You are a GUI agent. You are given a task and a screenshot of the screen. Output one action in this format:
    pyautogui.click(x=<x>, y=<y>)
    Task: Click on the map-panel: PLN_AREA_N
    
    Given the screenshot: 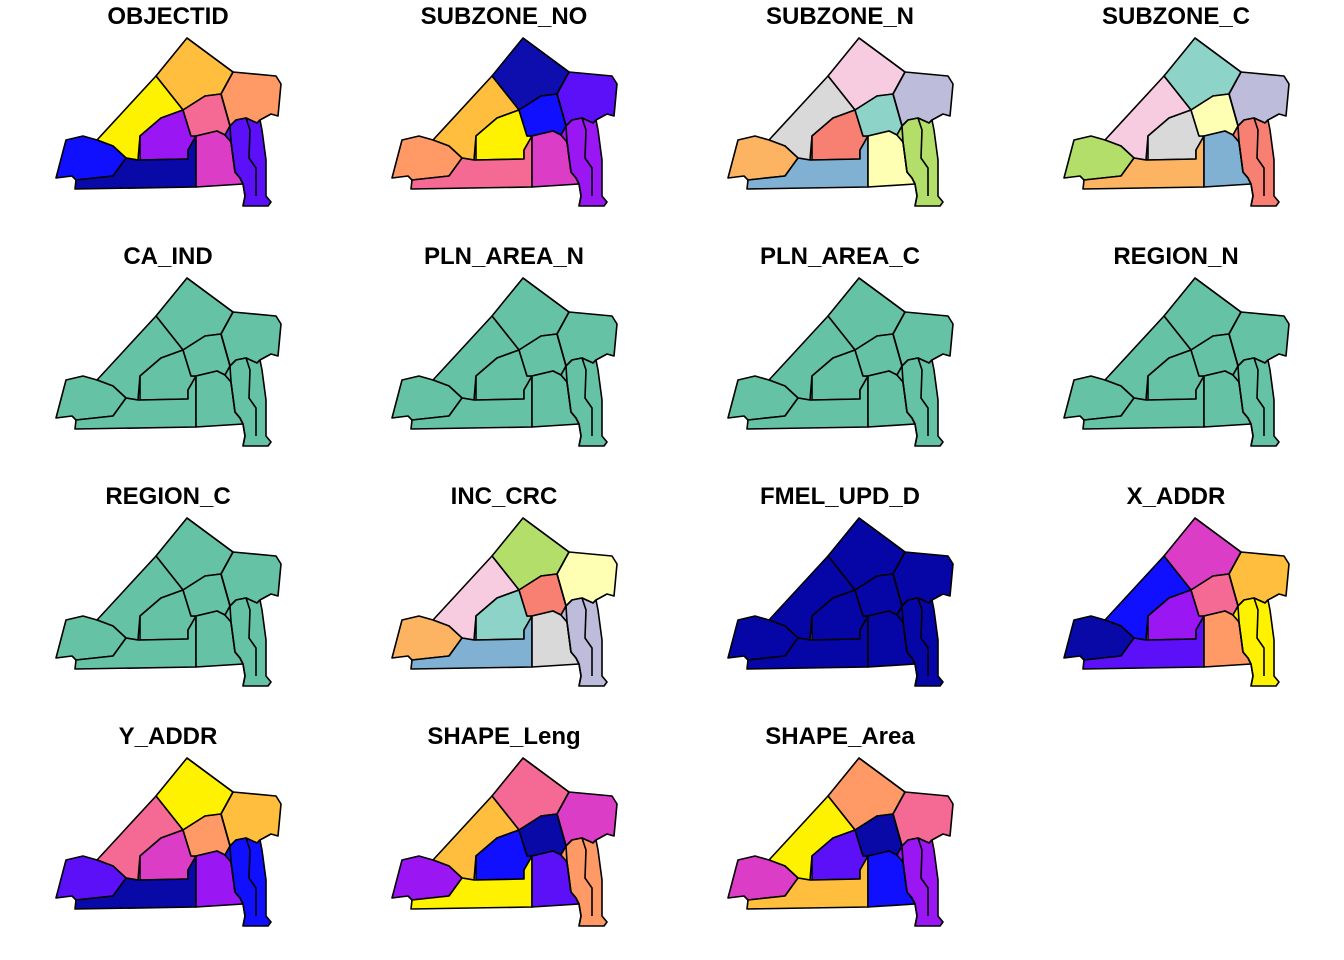 What is the action you would take?
    pyautogui.click(x=504, y=360)
    